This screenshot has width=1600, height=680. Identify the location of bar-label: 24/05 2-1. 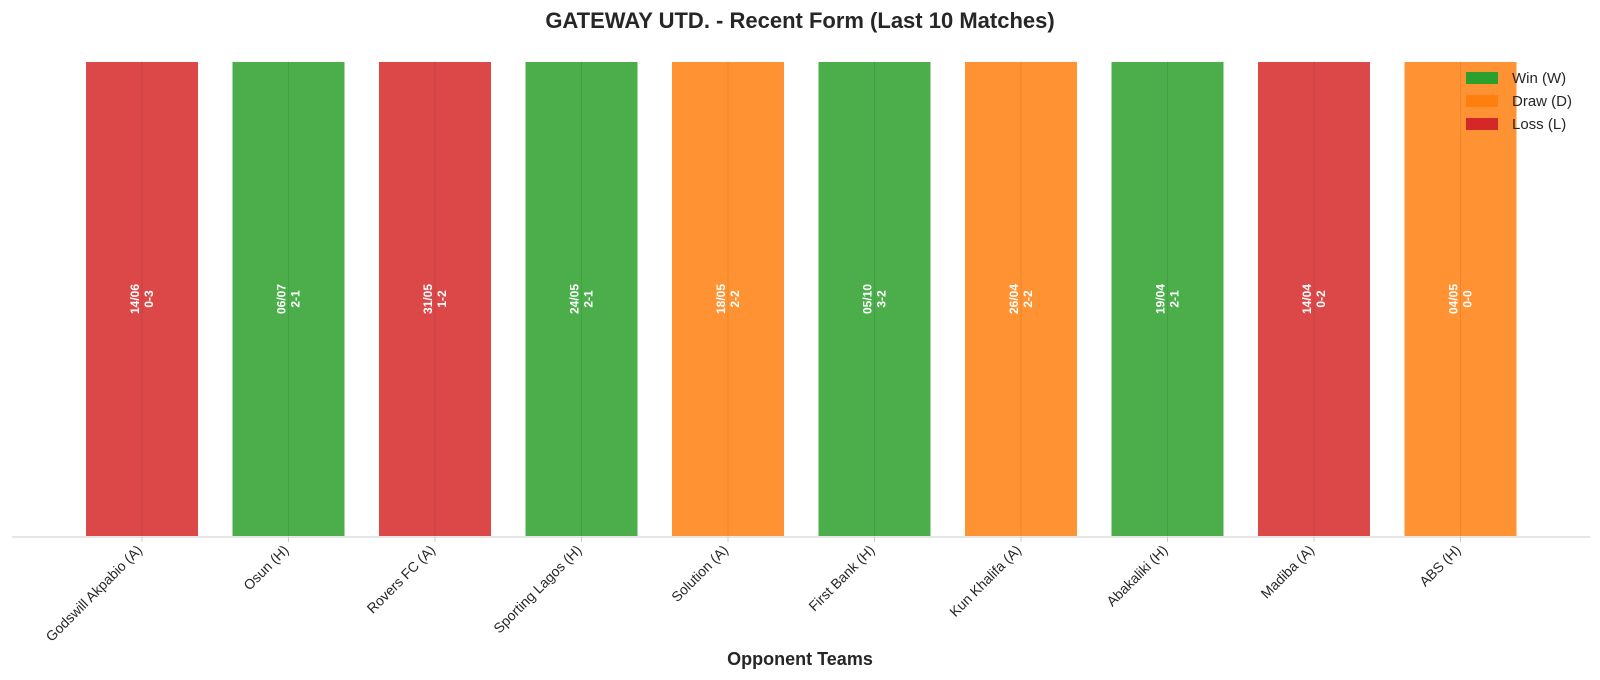
(582, 299).